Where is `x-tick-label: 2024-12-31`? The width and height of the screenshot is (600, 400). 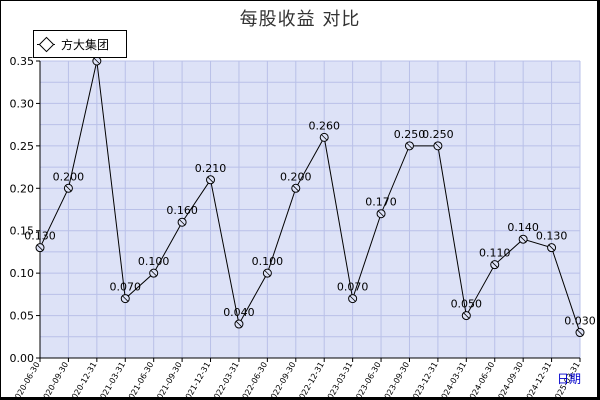 x-tick-label: 2024-12-31 is located at coordinates (537, 380).